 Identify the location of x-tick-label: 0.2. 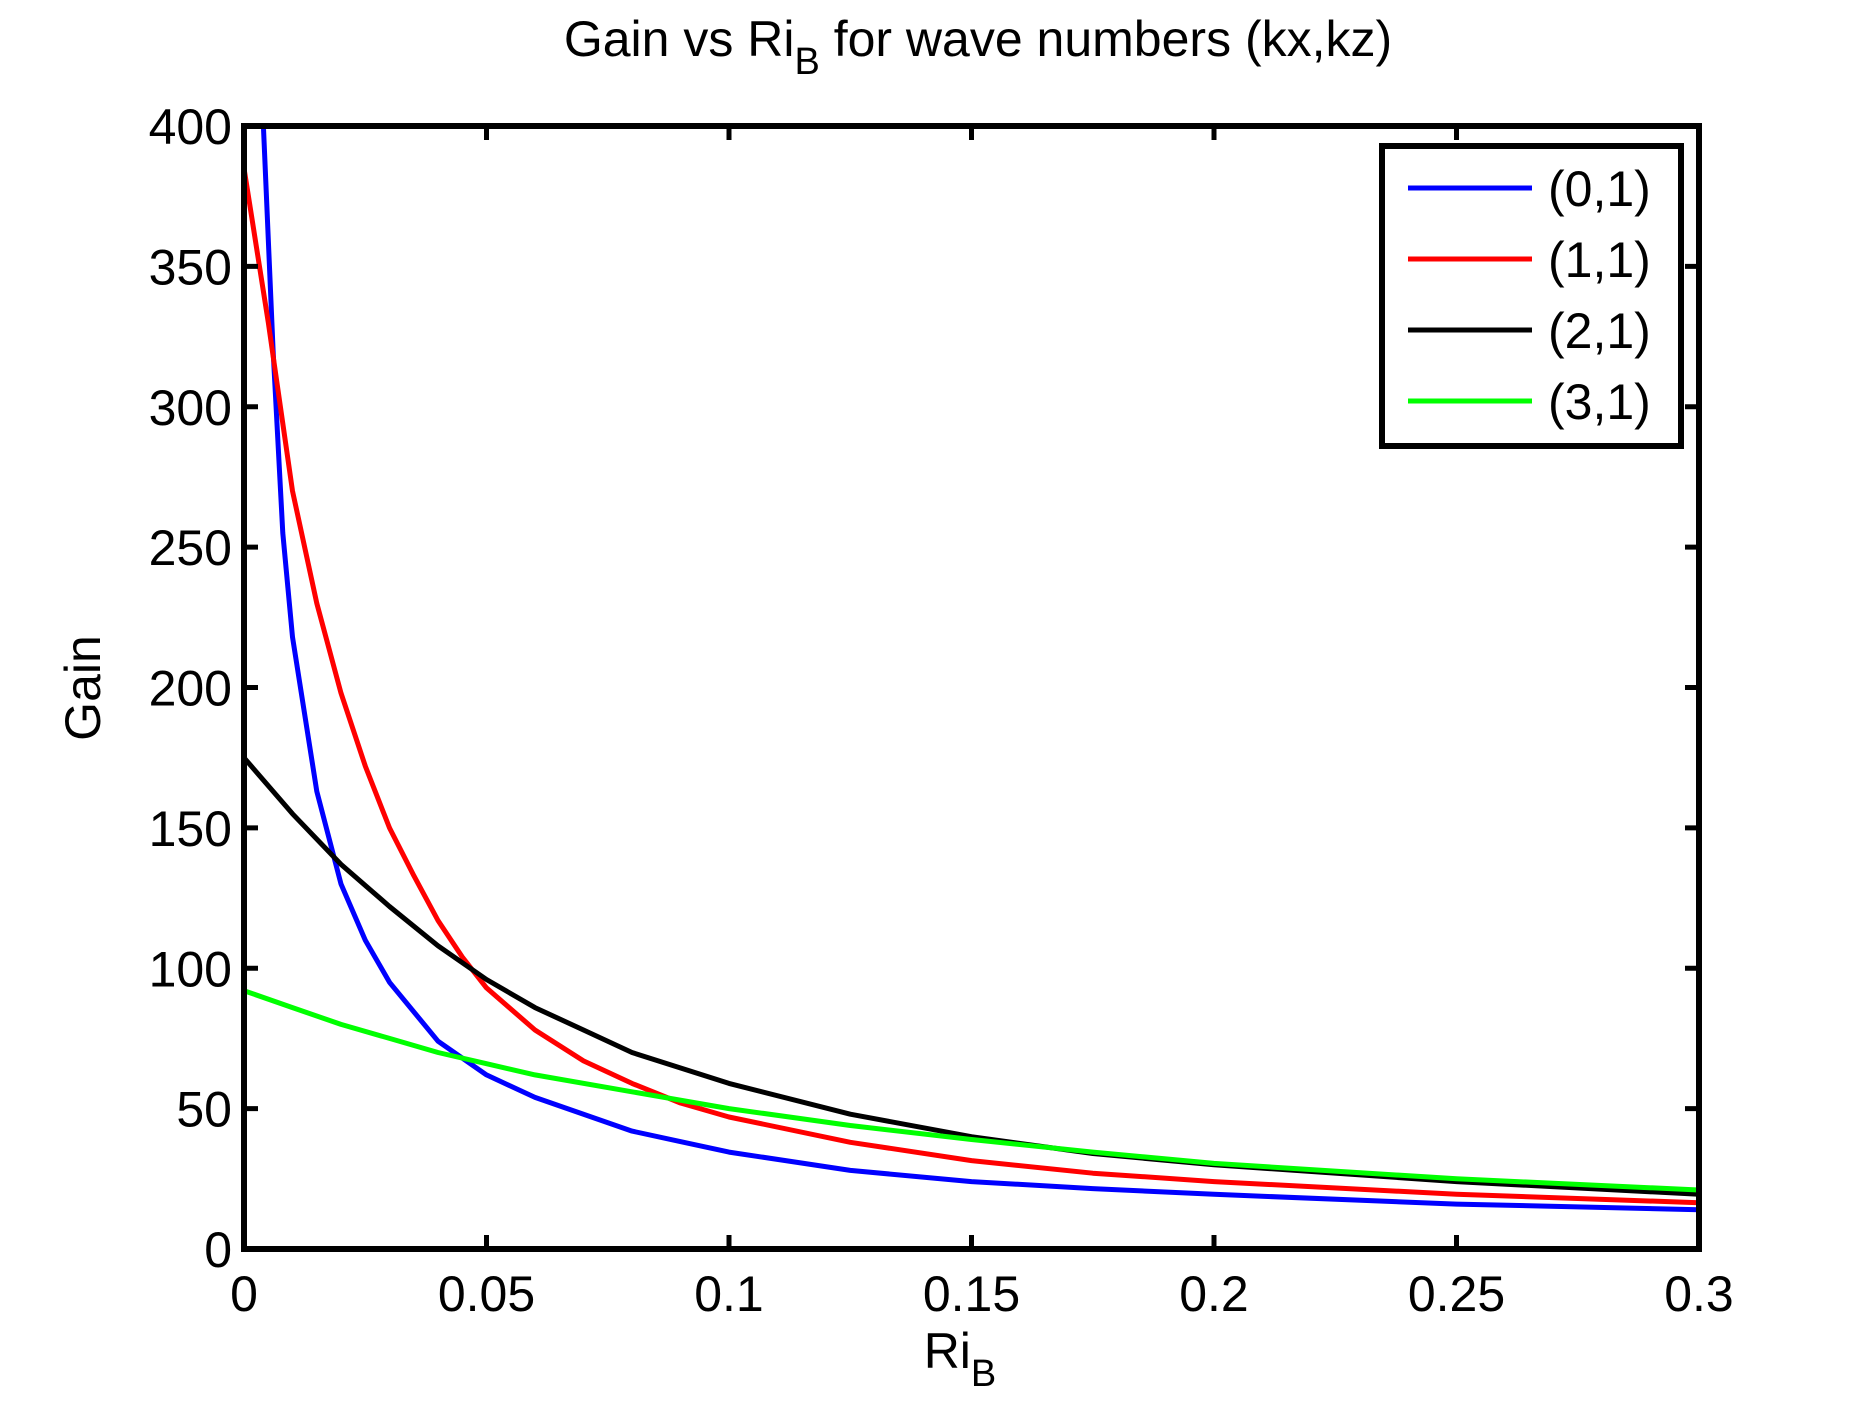
(1214, 1294).